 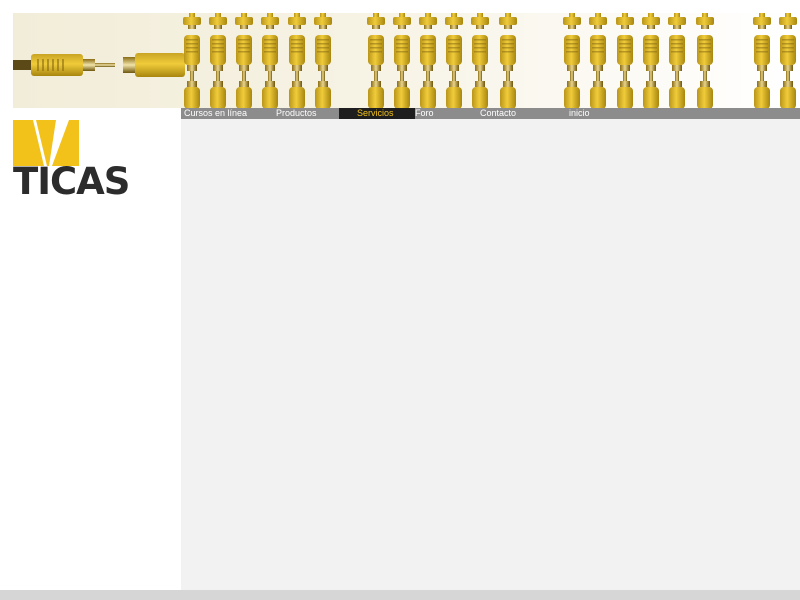 I want to click on footer-bar, so click(x=400, y=595).